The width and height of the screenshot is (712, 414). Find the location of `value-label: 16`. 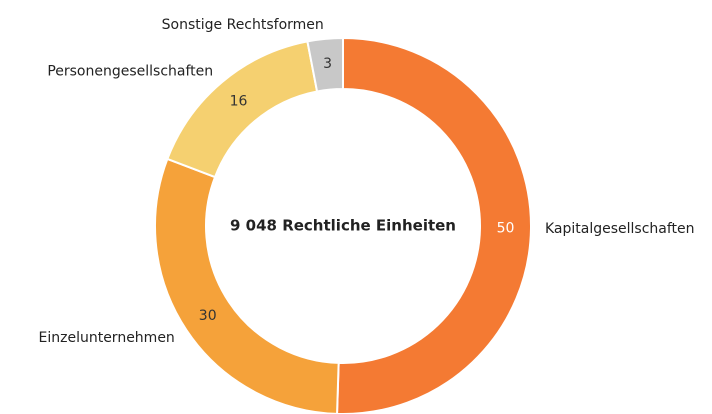

value-label: 16 is located at coordinates (239, 102).